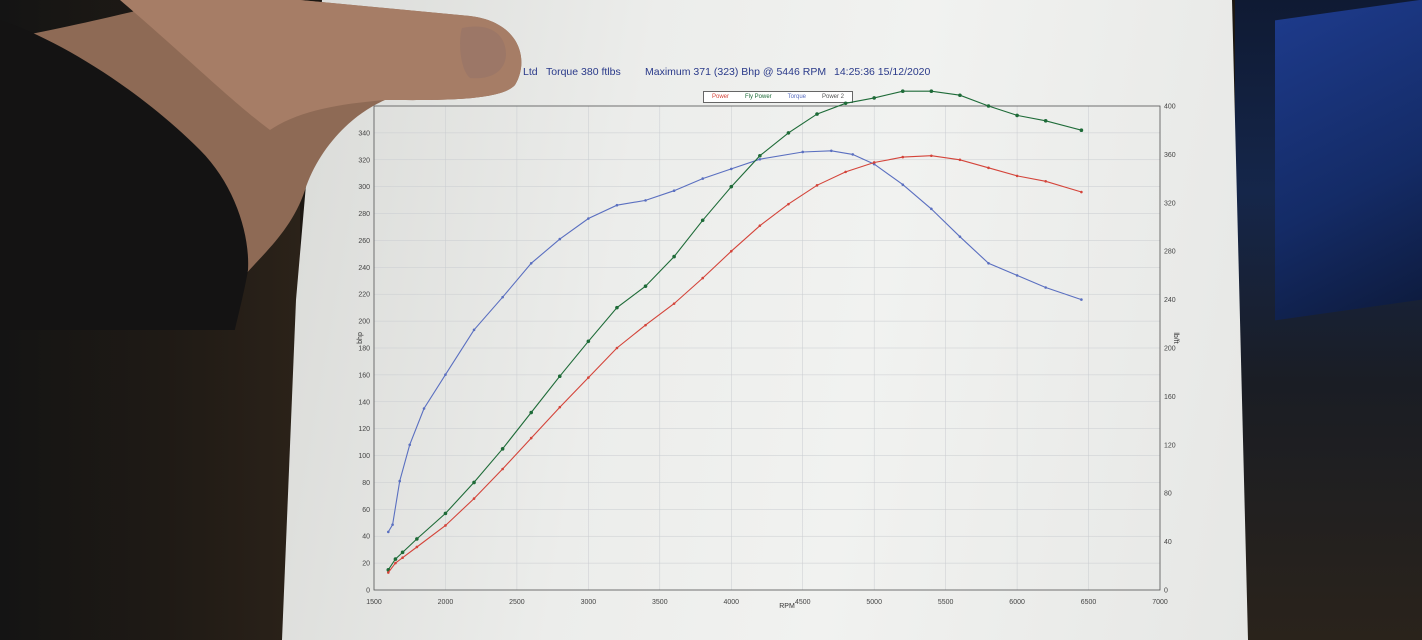  What do you see at coordinates (874, 602) in the screenshot?
I see `x-tick-label: 5000` at bounding box center [874, 602].